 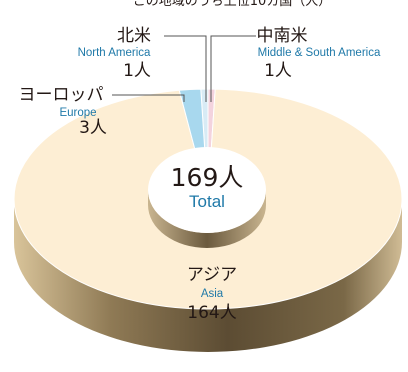 I want to click on slice-label-north-america-en: North America, so click(x=114, y=53).